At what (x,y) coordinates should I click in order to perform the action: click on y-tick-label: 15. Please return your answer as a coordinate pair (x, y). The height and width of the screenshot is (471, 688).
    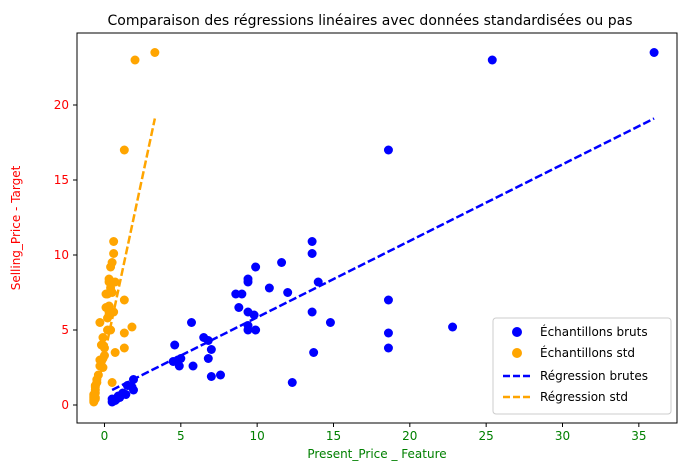
    Looking at the image, I should click on (61, 180).